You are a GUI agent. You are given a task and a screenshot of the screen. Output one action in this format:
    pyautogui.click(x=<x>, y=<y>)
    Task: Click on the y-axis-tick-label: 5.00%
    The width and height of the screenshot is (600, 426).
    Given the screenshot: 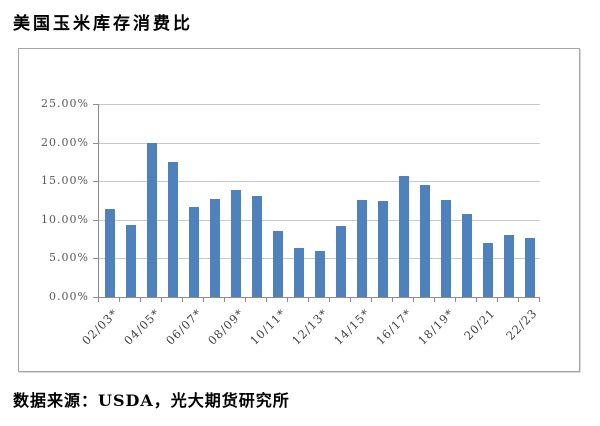 What is the action you would take?
    pyautogui.click(x=69, y=258)
    